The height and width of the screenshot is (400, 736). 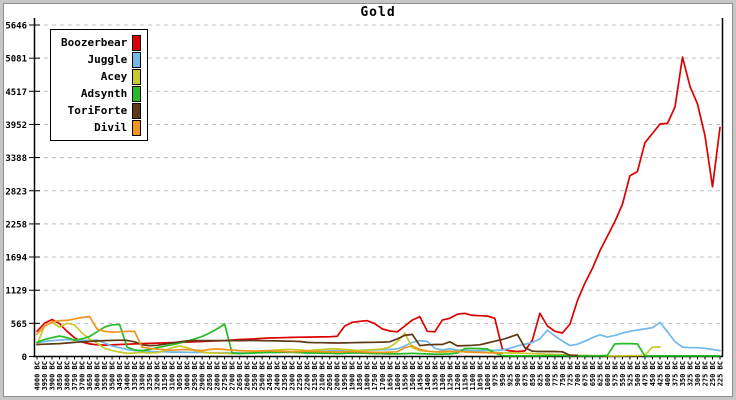 I want to click on legend-label: Divil, so click(x=111, y=127).